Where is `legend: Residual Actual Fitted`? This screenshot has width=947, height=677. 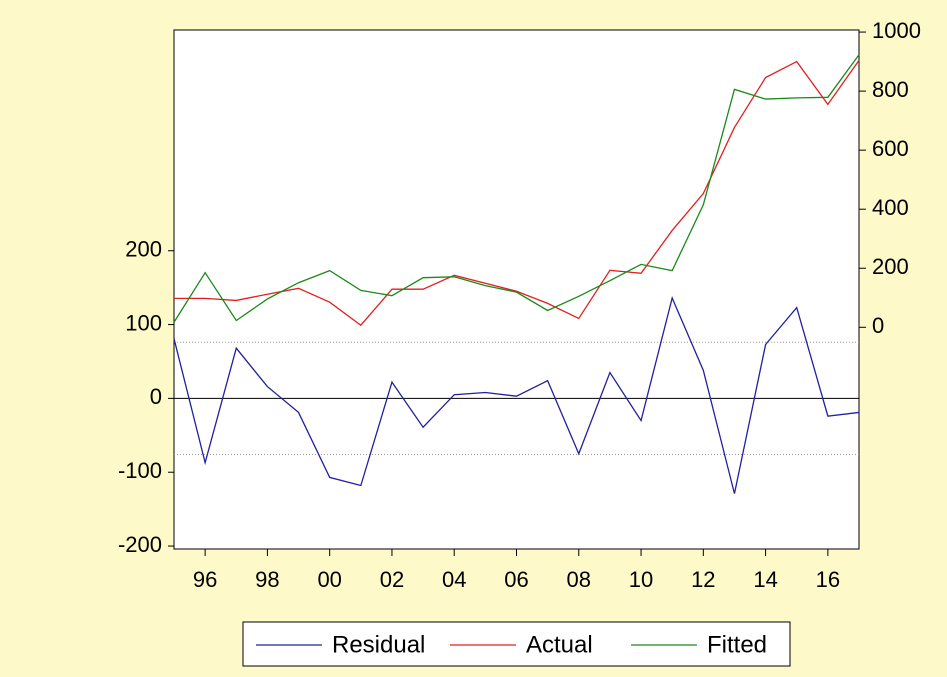 legend: Residual Actual Fitted is located at coordinates (516, 644).